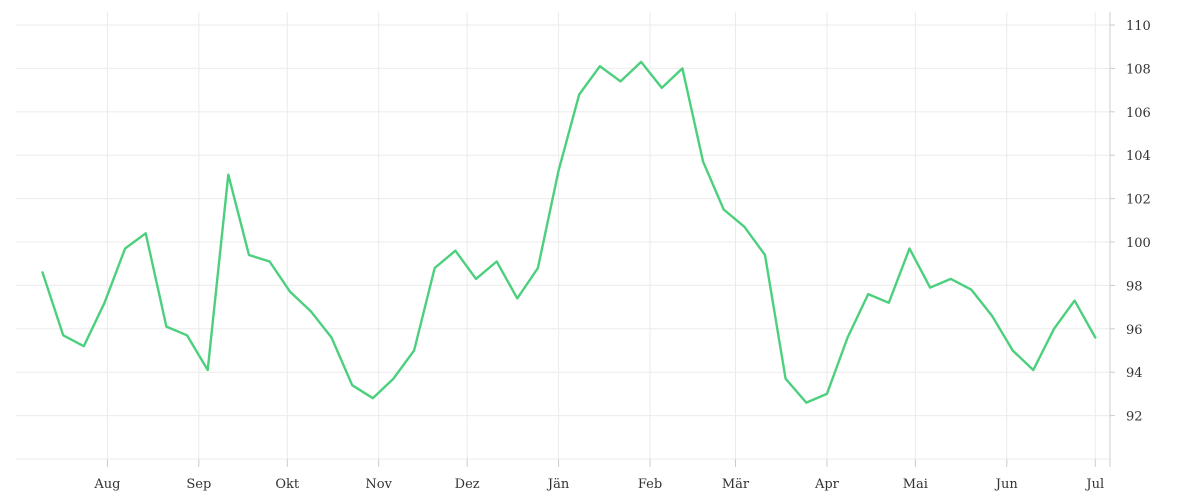 The height and width of the screenshot is (500, 1200). What do you see at coordinates (558, 484) in the screenshot?
I see `x-tick-label: Jän` at bounding box center [558, 484].